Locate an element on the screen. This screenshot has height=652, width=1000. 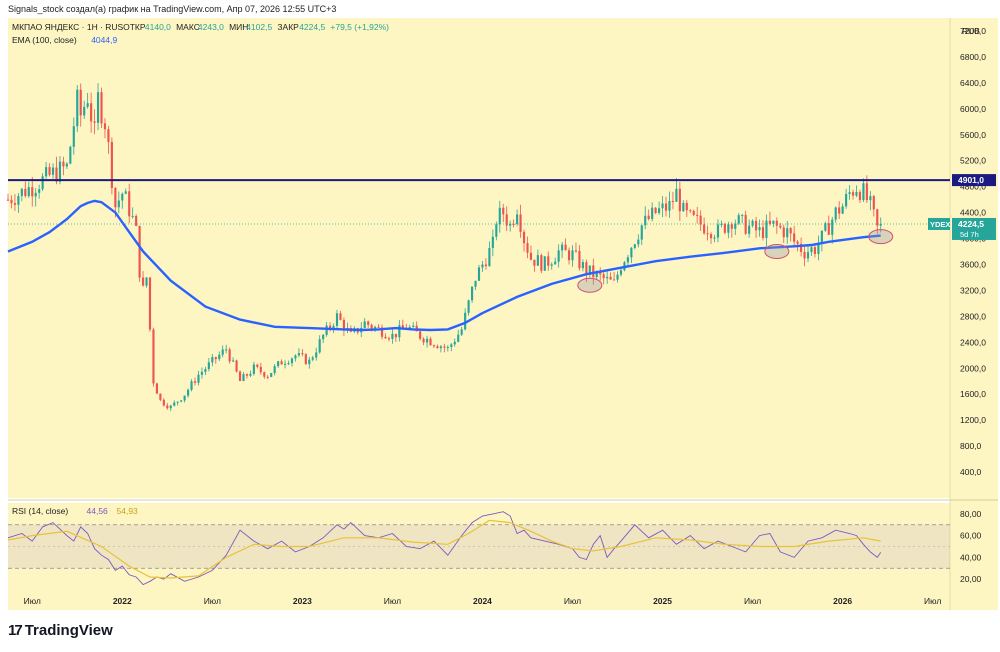
rsi-line is located at coordinates (444, 548).